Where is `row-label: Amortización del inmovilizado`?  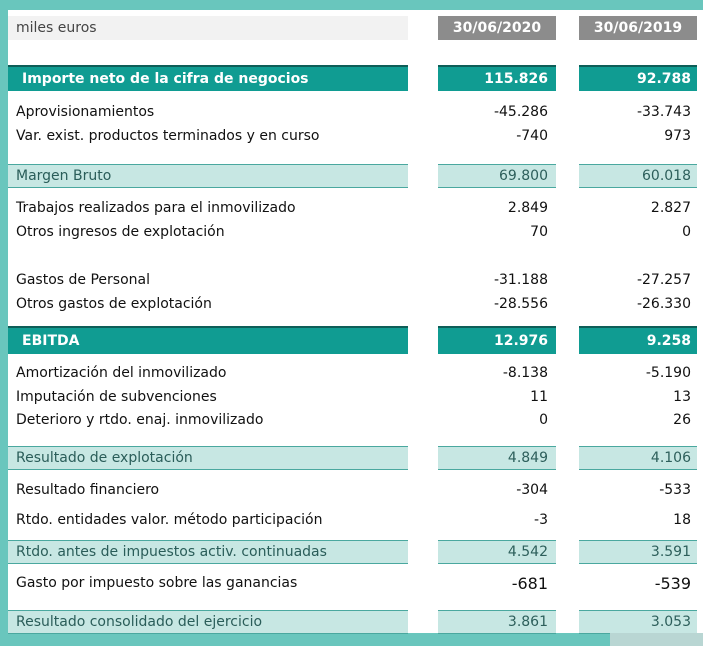 row-label: Amortización del inmovilizado is located at coordinates (121, 373).